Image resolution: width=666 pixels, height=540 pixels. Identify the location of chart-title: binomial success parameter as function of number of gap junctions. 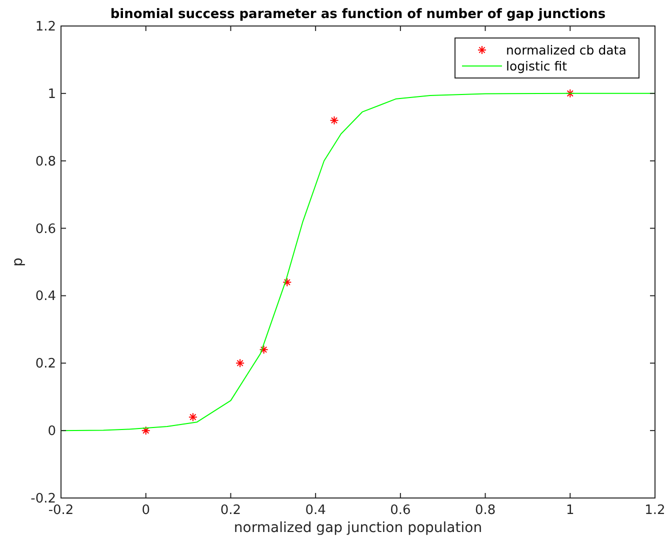
(358, 14).